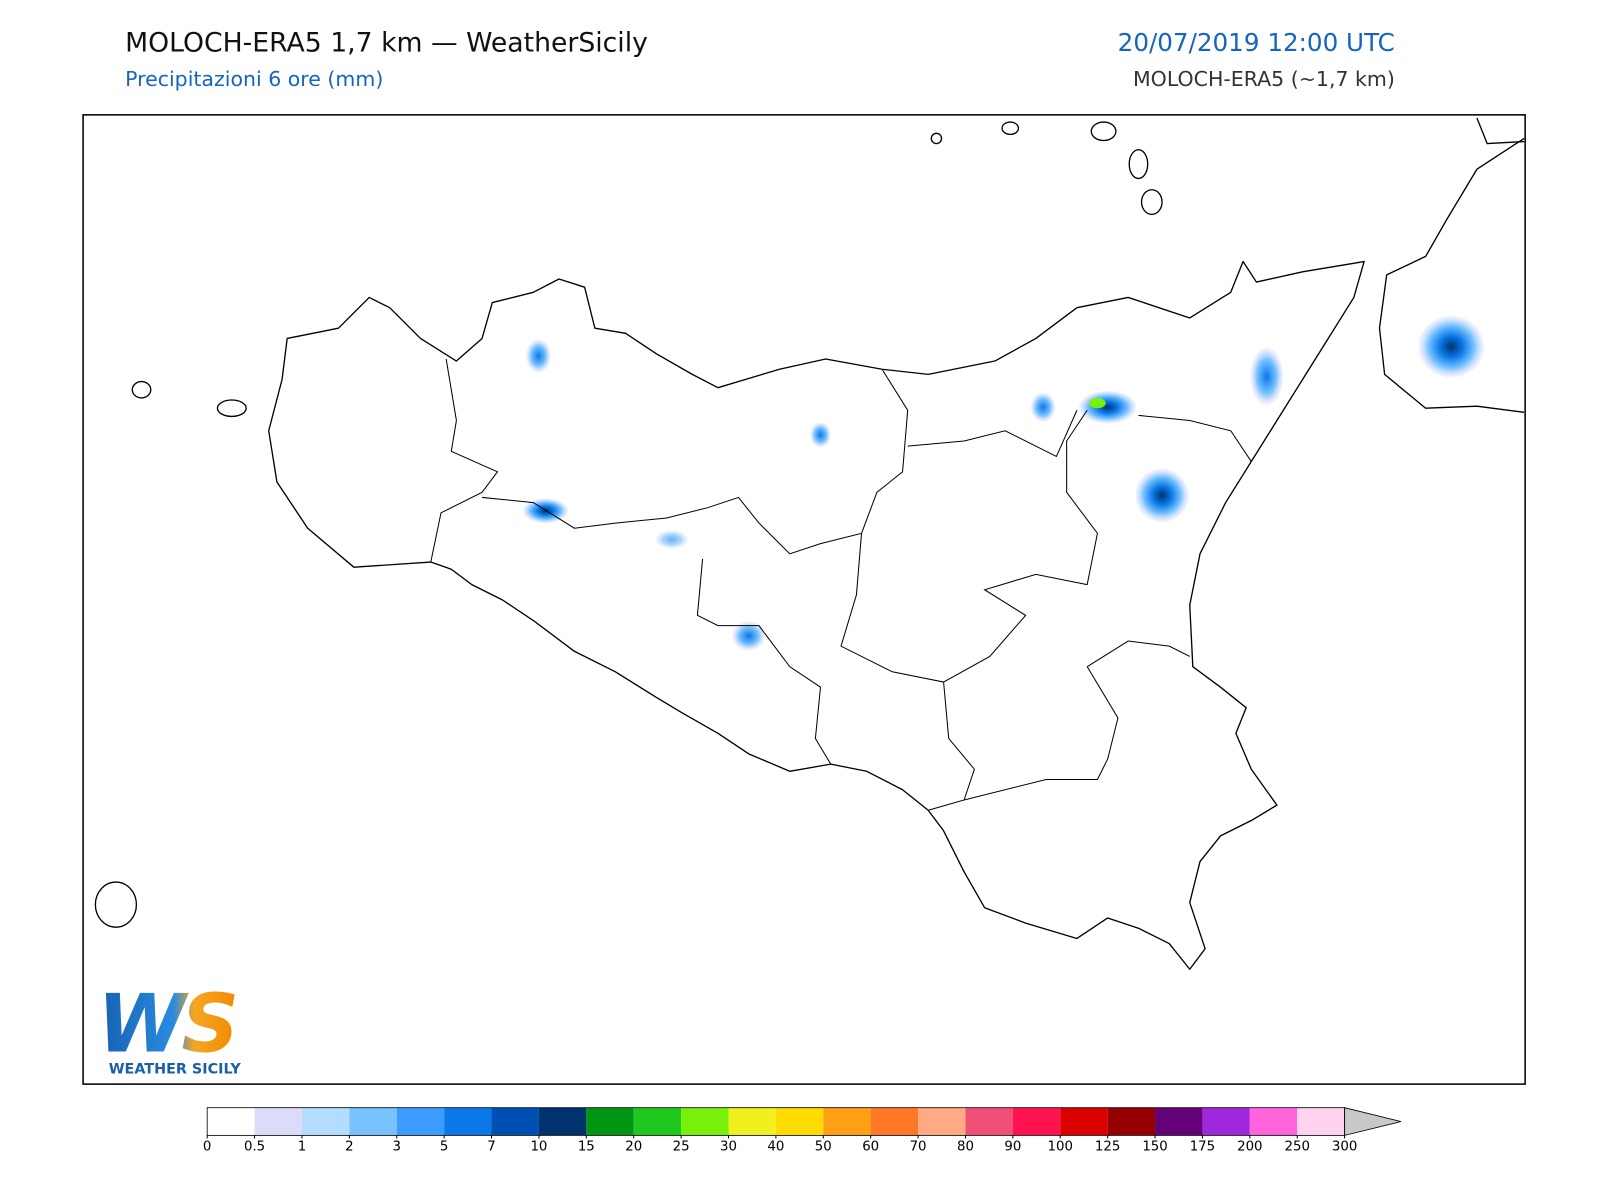 The image size is (1600, 1200). What do you see at coordinates (207, 1147) in the screenshot?
I see `colorbar-tick-label: 0` at bounding box center [207, 1147].